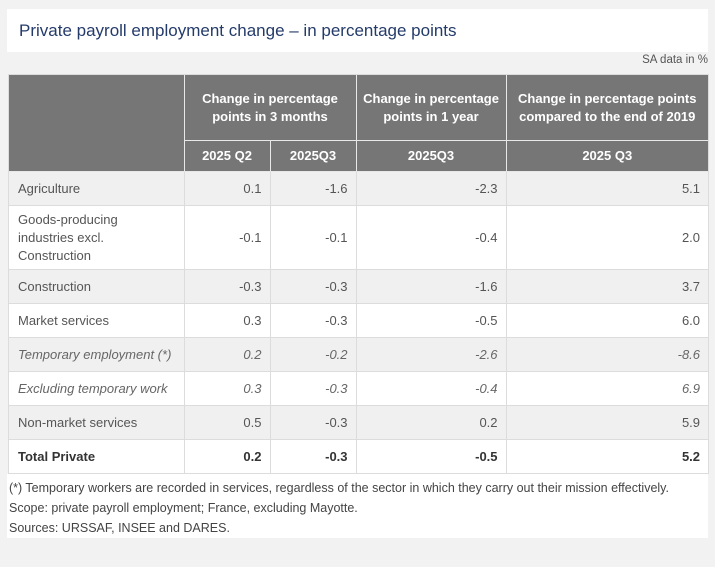 The height and width of the screenshot is (567, 715). What do you see at coordinates (607, 354) in the screenshot?
I see `cell-value: -8.6` at bounding box center [607, 354].